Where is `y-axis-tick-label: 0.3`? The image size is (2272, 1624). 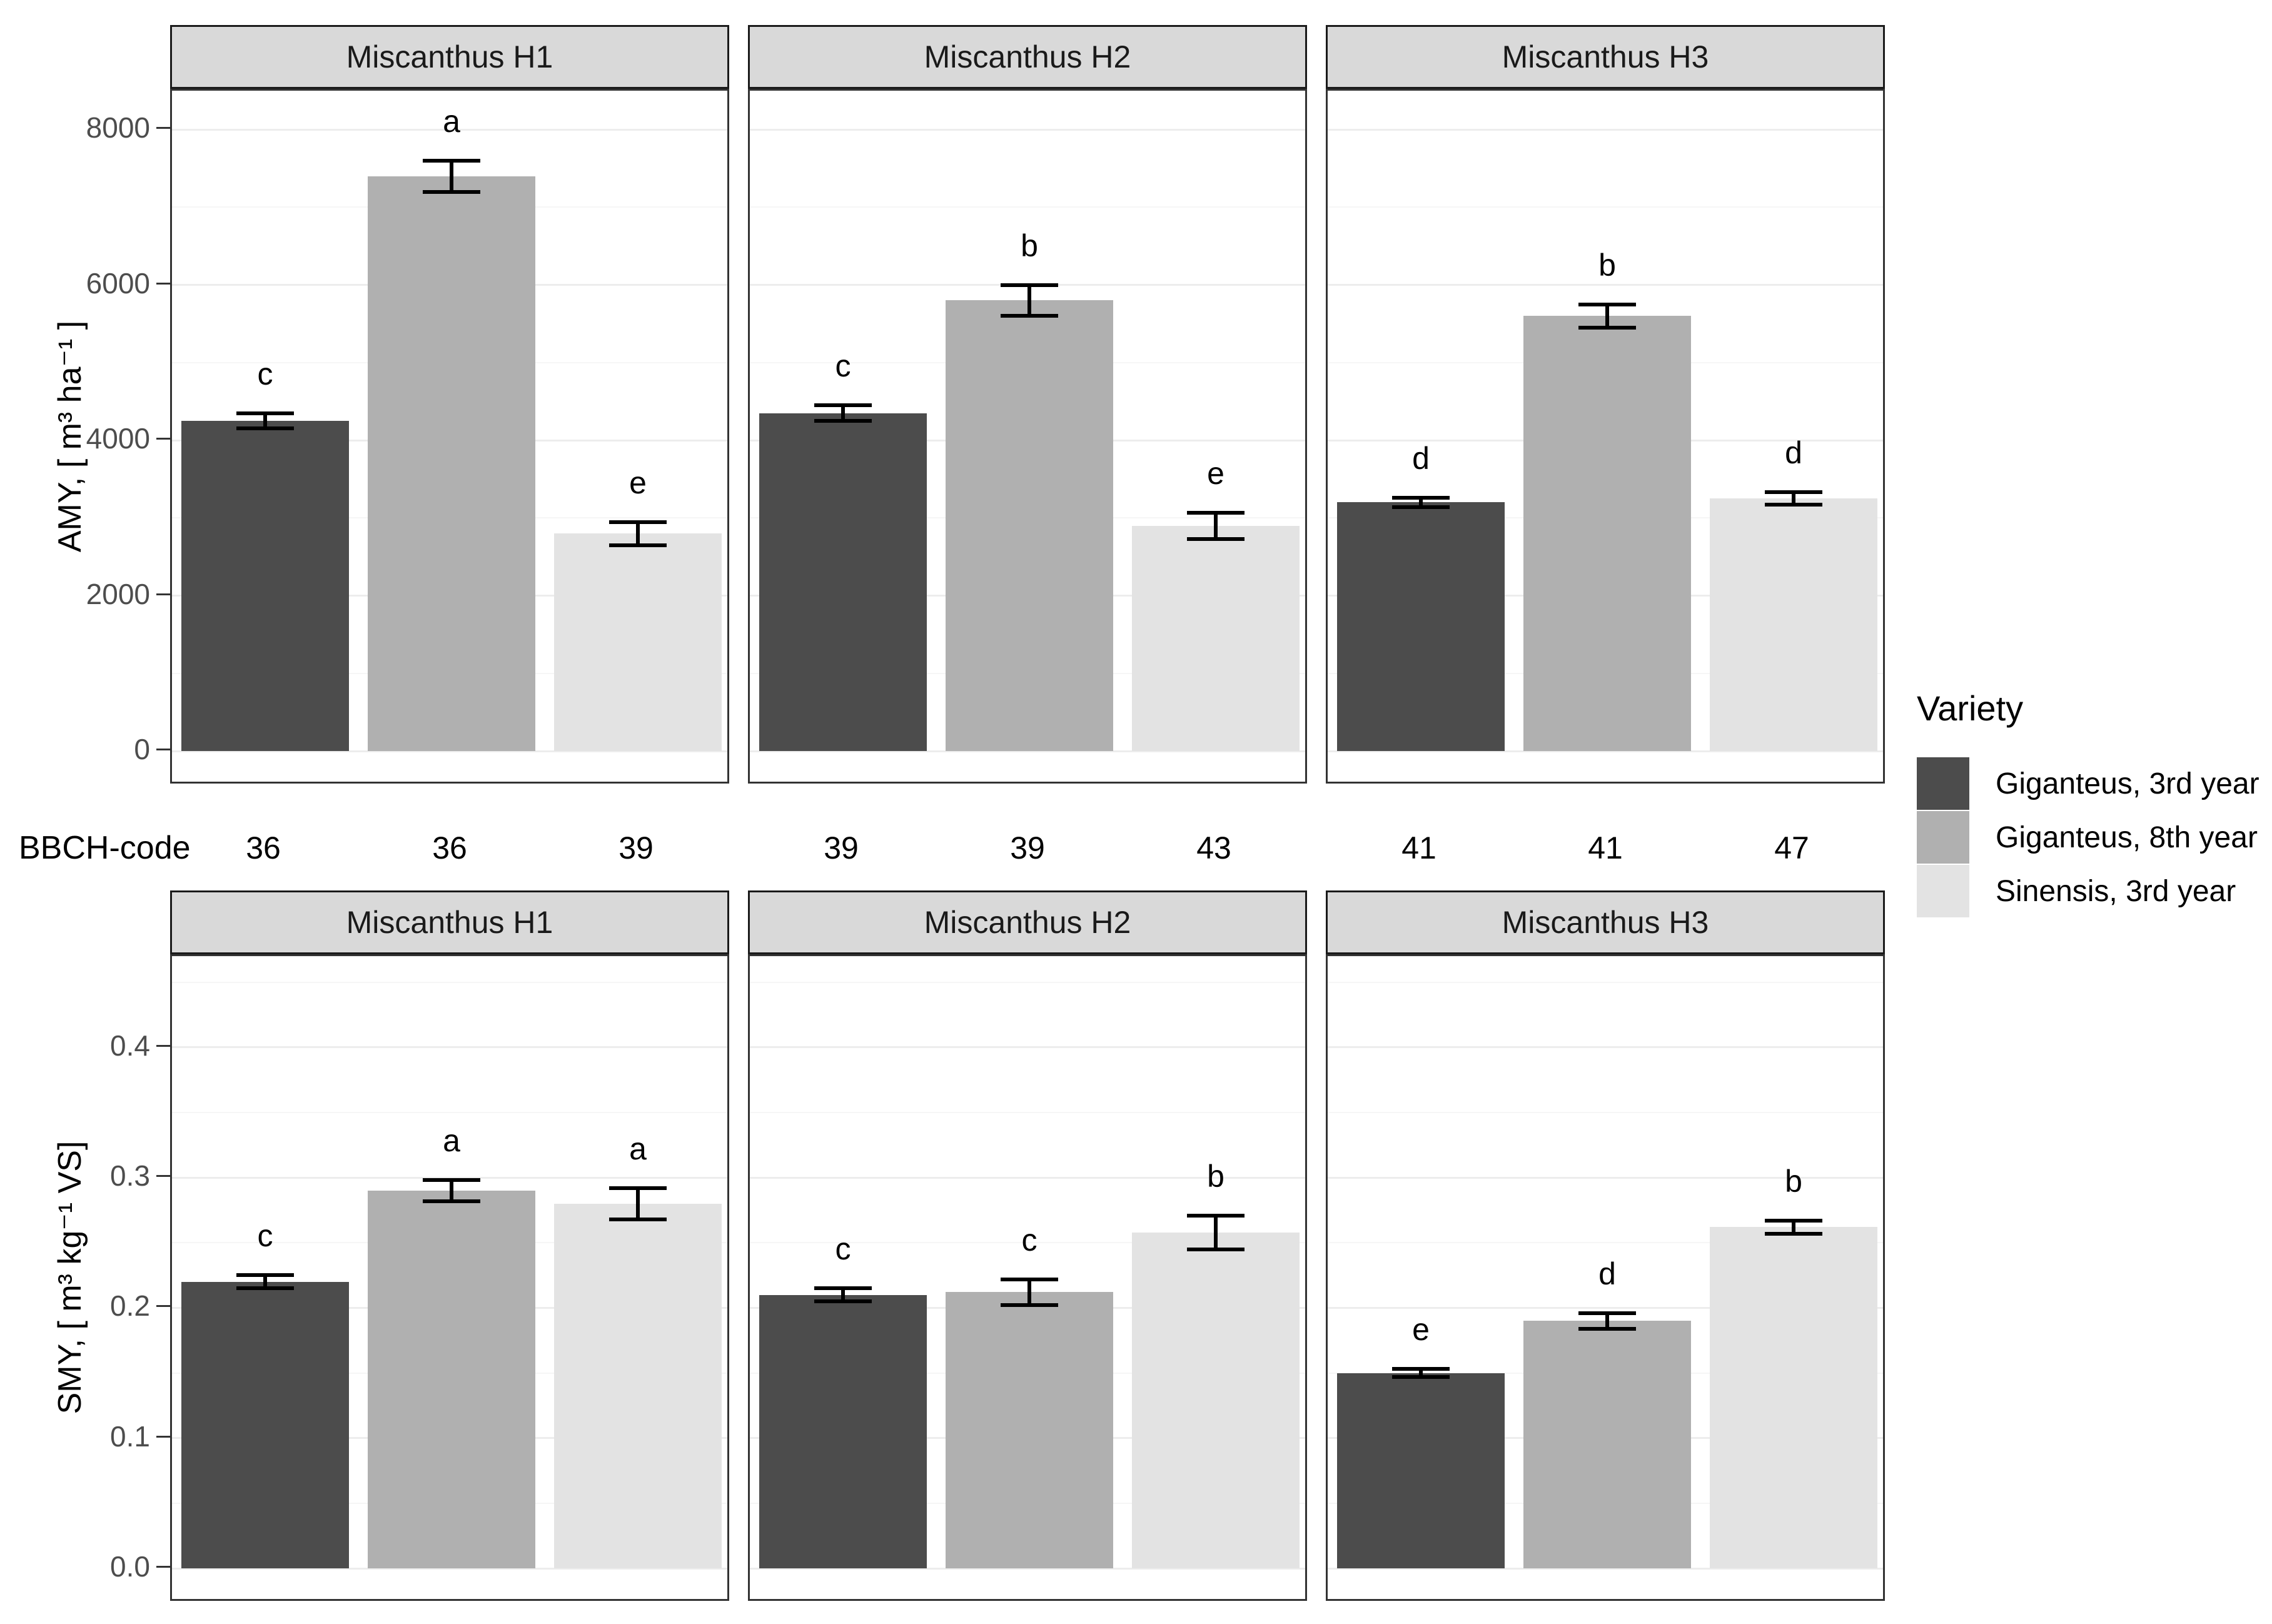 y-axis-tick-label: 0.3 is located at coordinates (130, 1176).